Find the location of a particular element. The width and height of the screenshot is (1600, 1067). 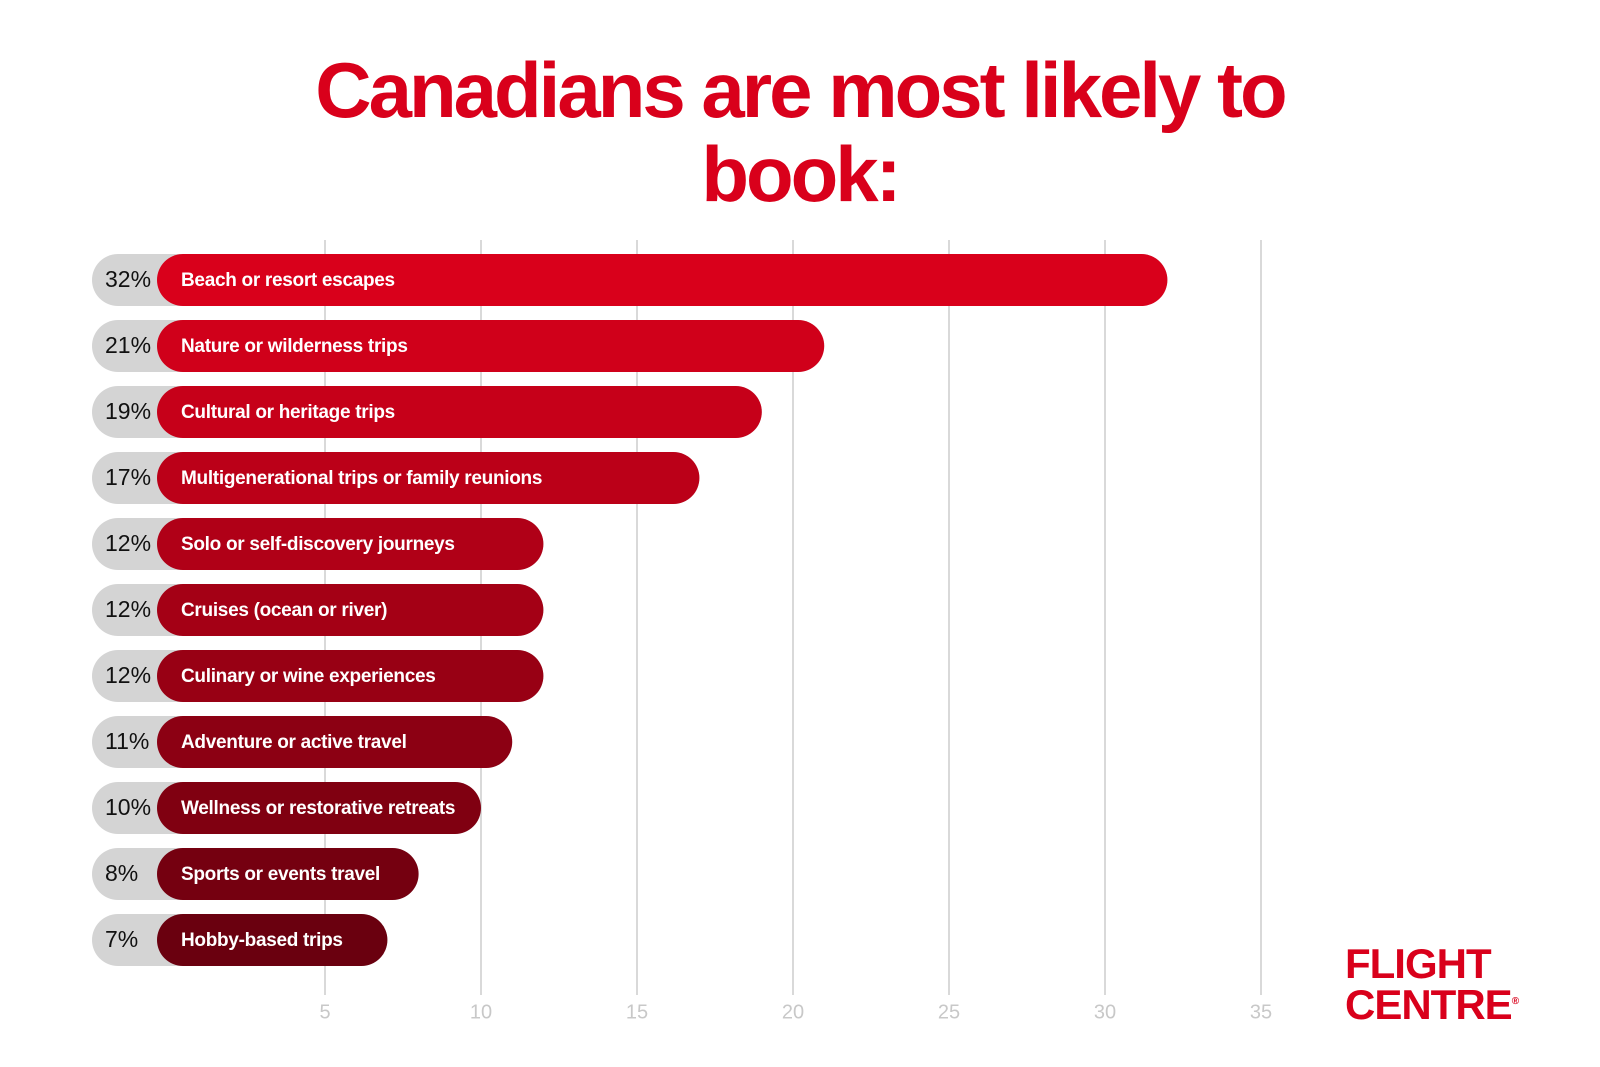

value-label: 32% is located at coordinates (128, 279).